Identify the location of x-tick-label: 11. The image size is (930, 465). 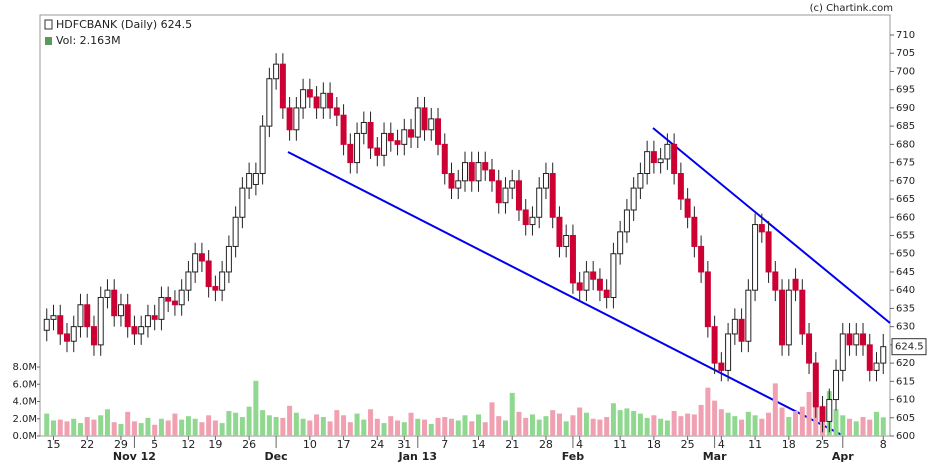
(755, 444).